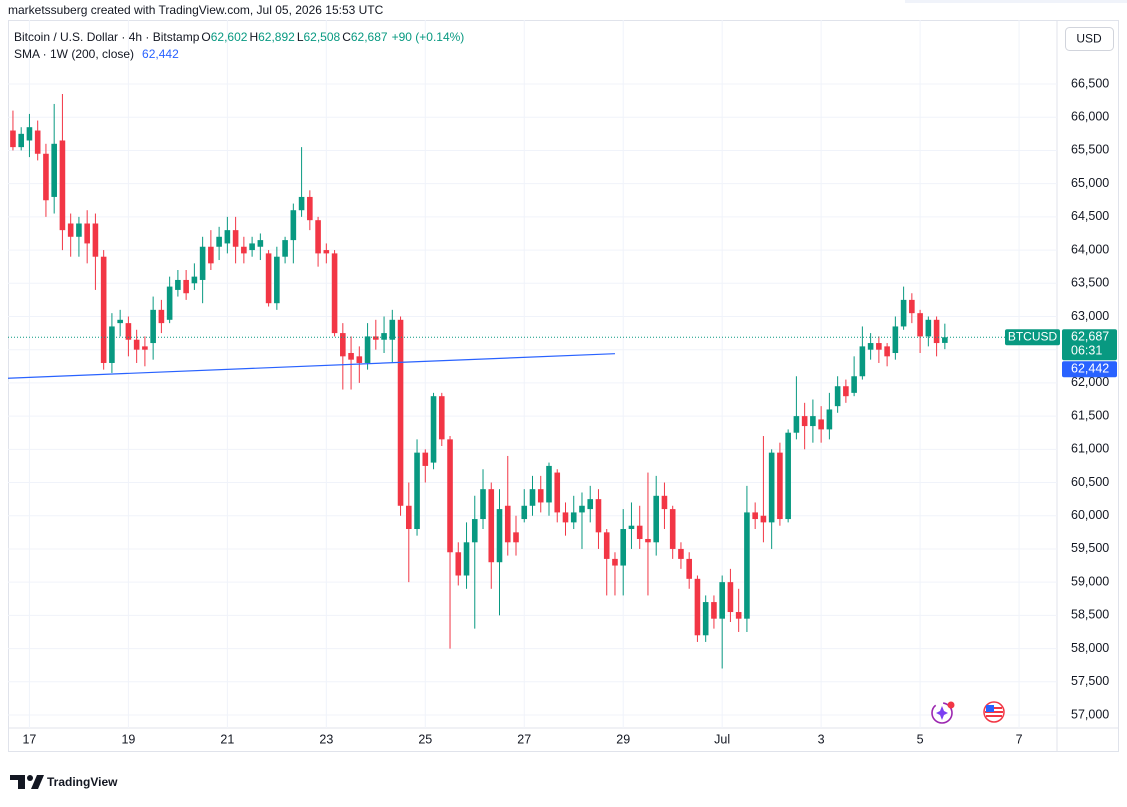  Describe the element at coordinates (107, 37) in the screenshot. I see `symbol: Bitcoin / U.S. Dollar · 4h · Bitstamp` at that location.